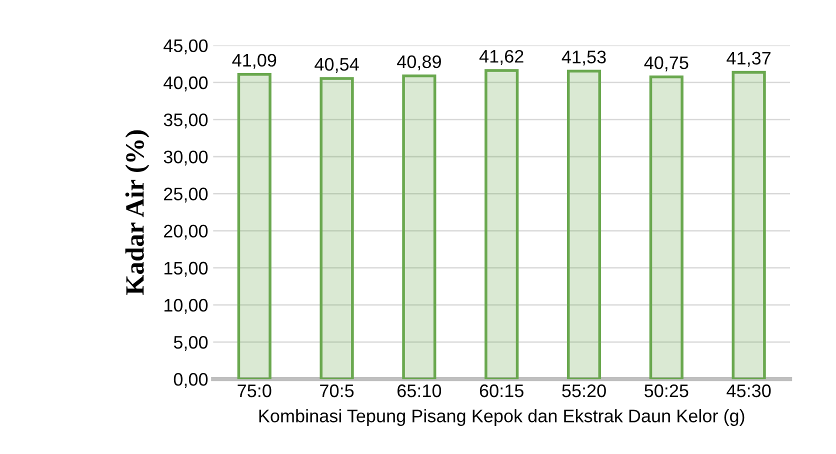 The width and height of the screenshot is (836, 454). I want to click on x-tick-label: 70:5, so click(337, 391).